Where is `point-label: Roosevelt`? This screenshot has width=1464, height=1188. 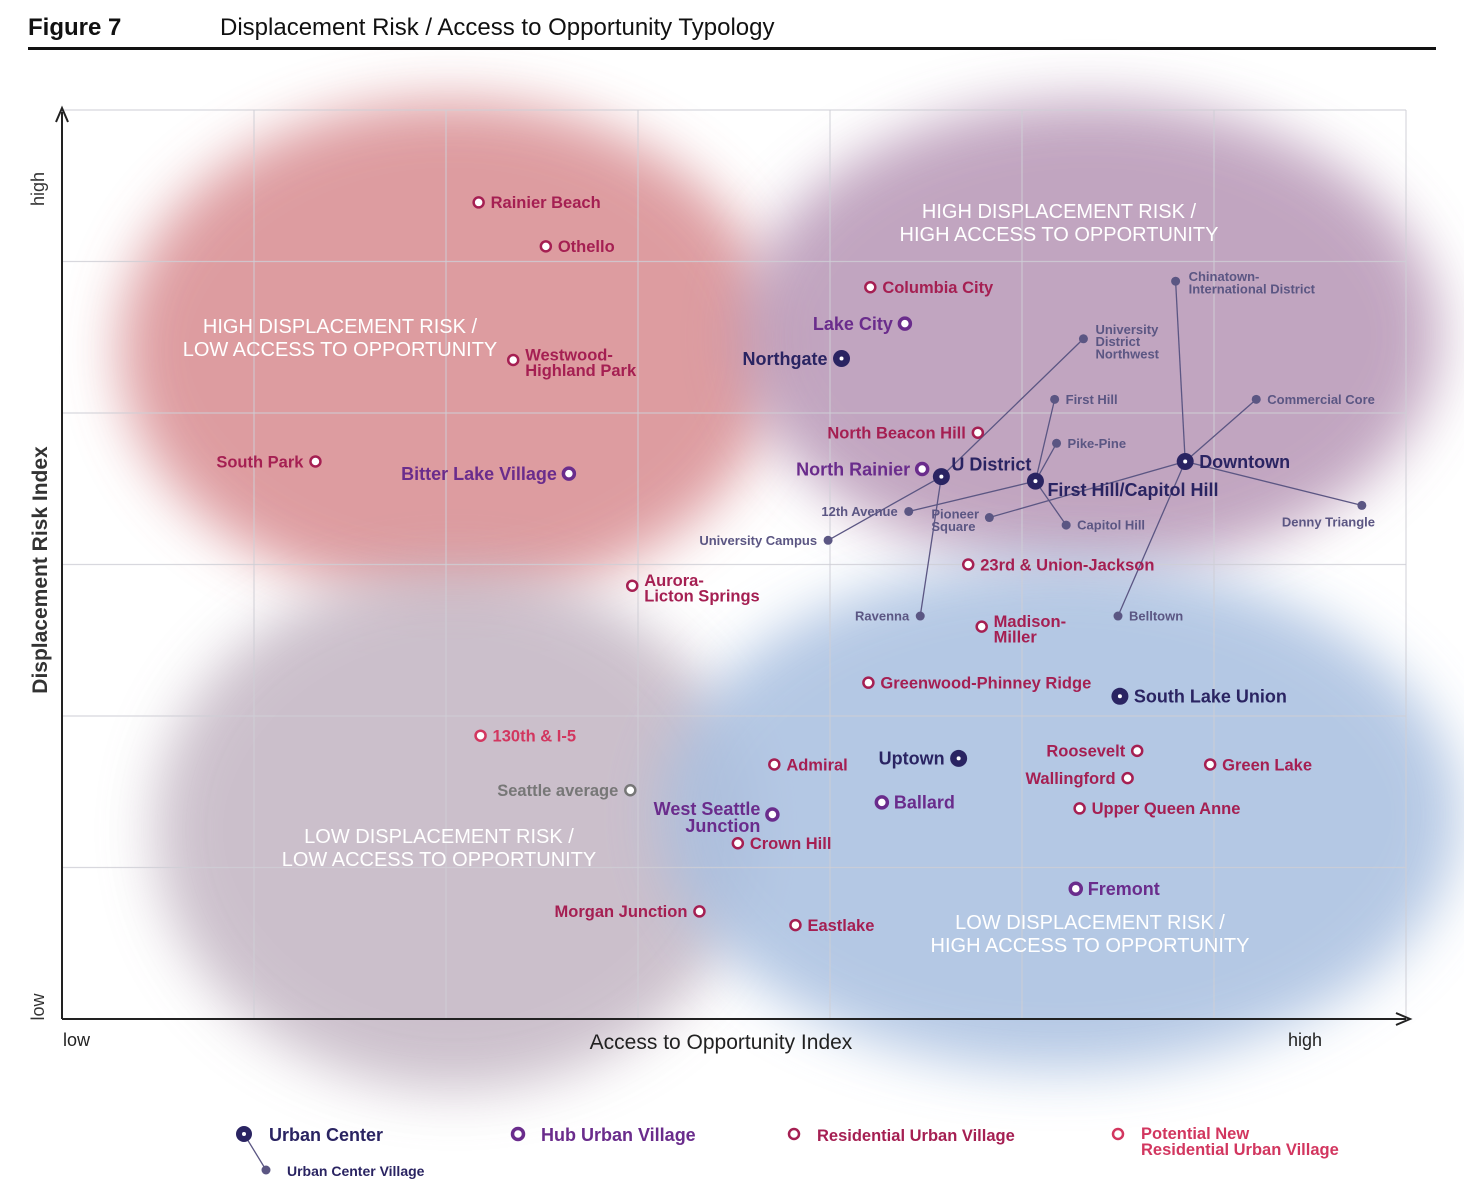 point-label: Roosevelt is located at coordinates (1085, 752).